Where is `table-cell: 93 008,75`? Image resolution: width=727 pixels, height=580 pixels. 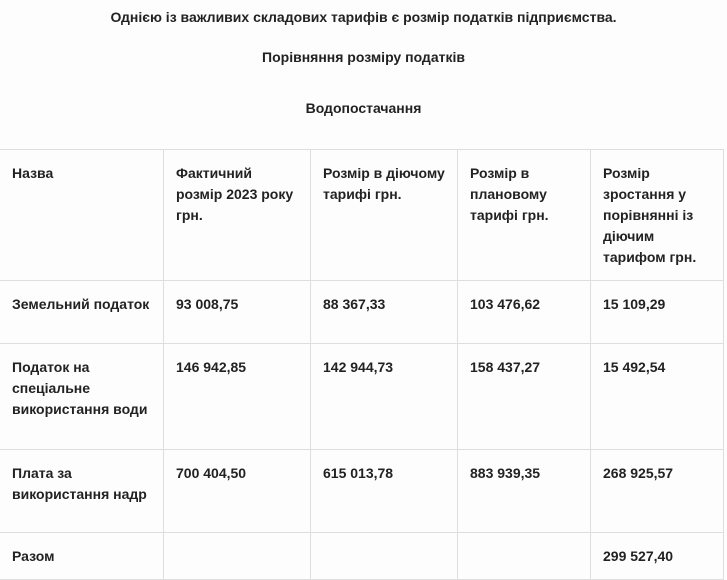 table-cell: 93 008,75 is located at coordinates (237, 312).